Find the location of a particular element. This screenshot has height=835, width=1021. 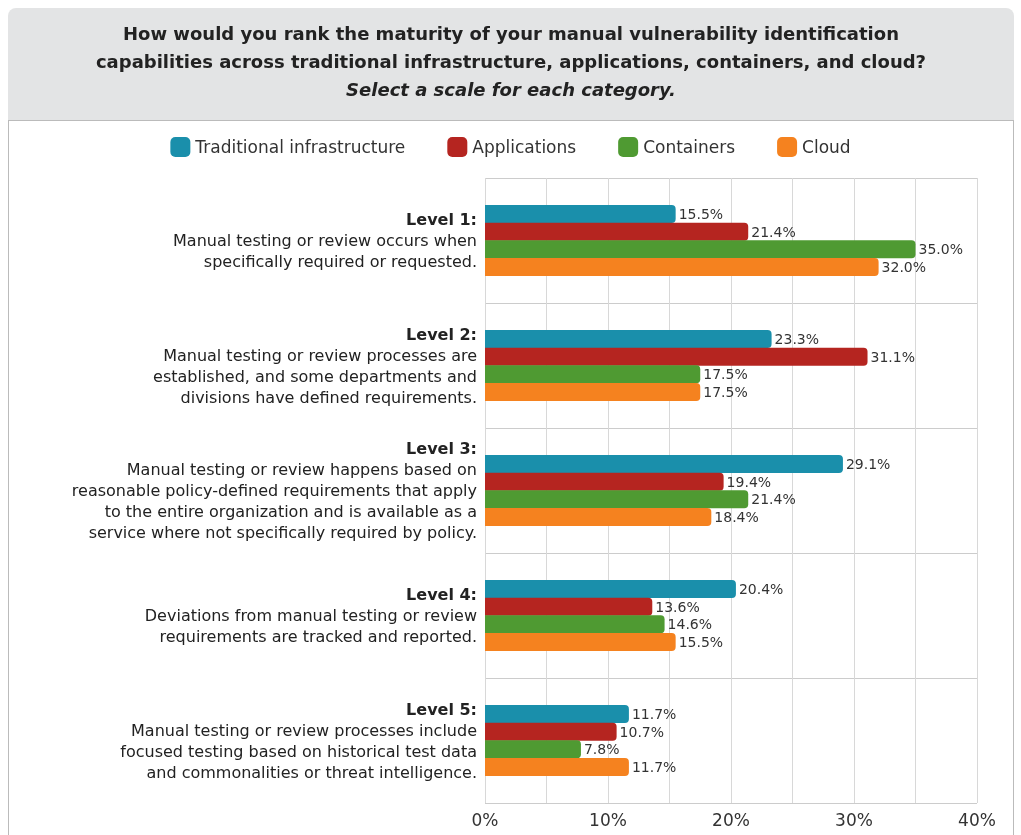

data-label: 35.0% is located at coordinates (940, 249).